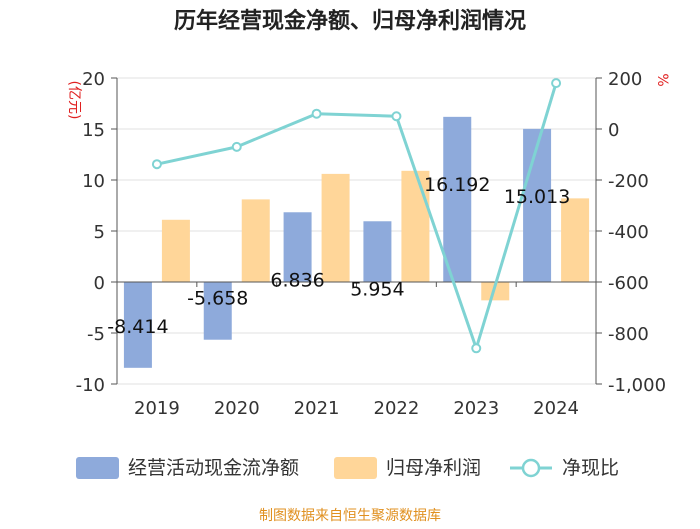  I want to click on chart-title: 历年经营现金净额、归母净利润情况, so click(350, 21).